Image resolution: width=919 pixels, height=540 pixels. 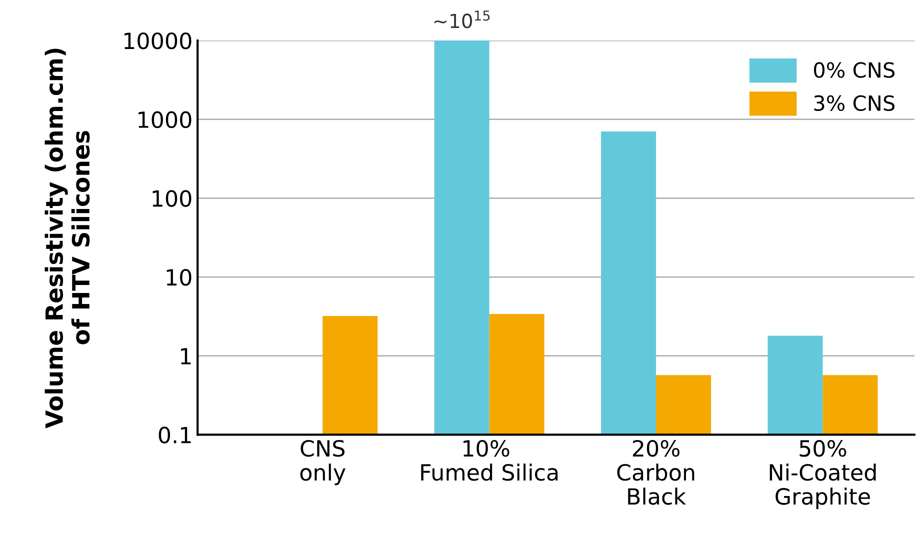 I want to click on y-tick-label: 1, so click(x=186, y=356).